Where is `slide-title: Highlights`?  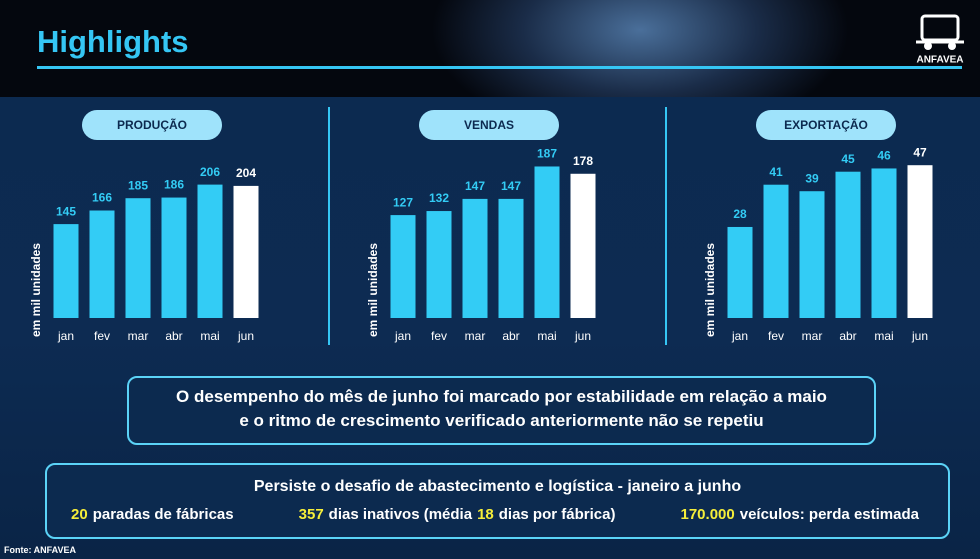
slide-title: Highlights is located at coordinates (113, 41).